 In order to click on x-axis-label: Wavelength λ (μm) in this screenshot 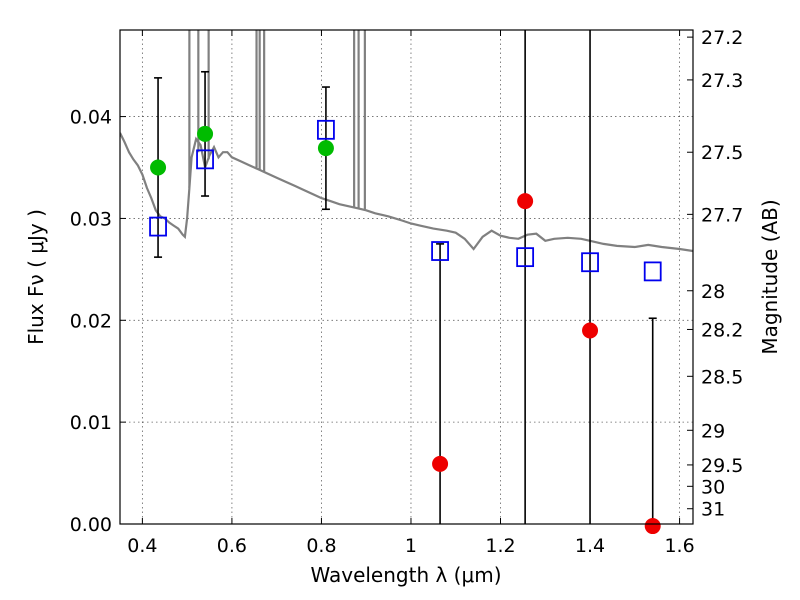, I will do `click(405, 575)`.